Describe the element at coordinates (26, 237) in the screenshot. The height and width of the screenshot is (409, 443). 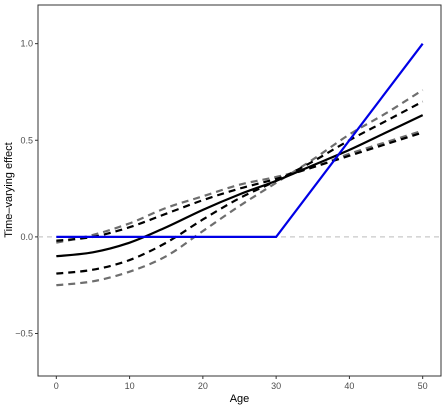
I see `y-tick-label: 0.0` at that location.